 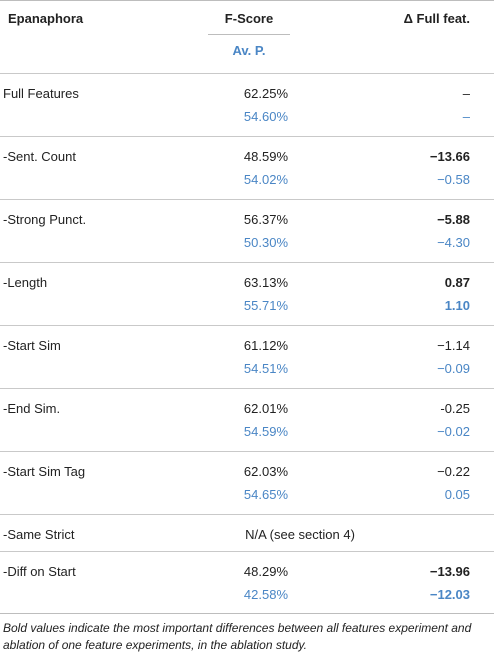 I want to click on table-bottom-rule, so click(x=247, y=613).